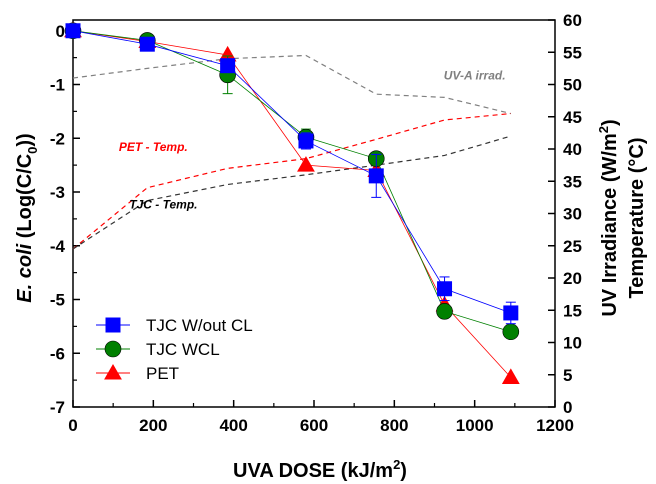 The width and height of the screenshot is (656, 484). What do you see at coordinates (572, 20) in the screenshot?
I see `right-y-tick-label: 60` at bounding box center [572, 20].